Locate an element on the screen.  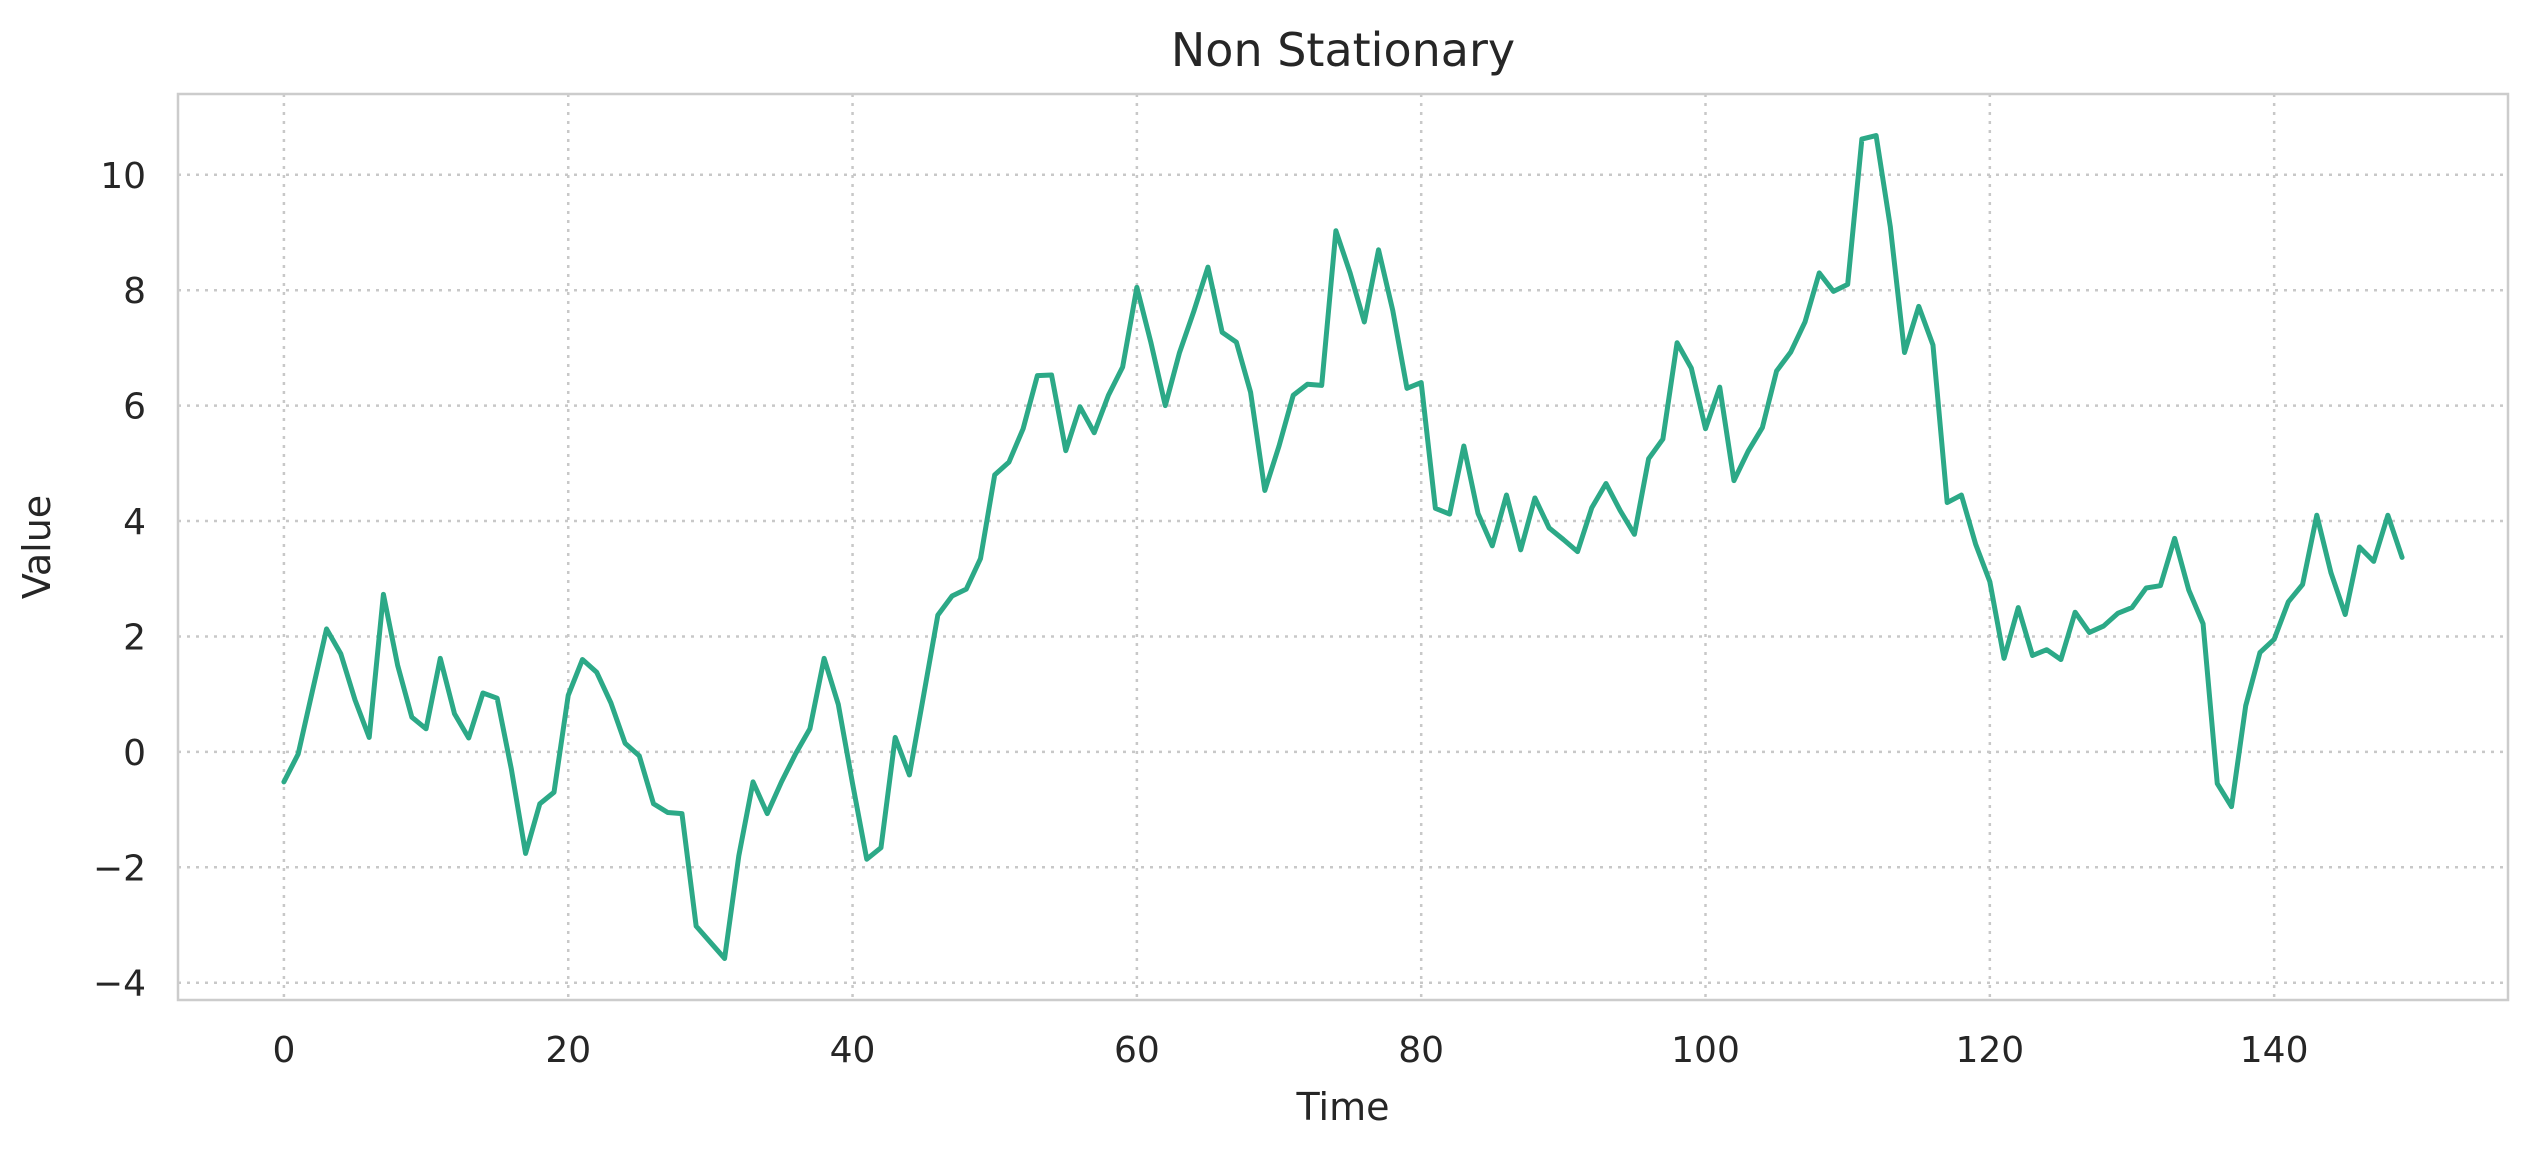
x-tick-label: 40 is located at coordinates (853, 1050).